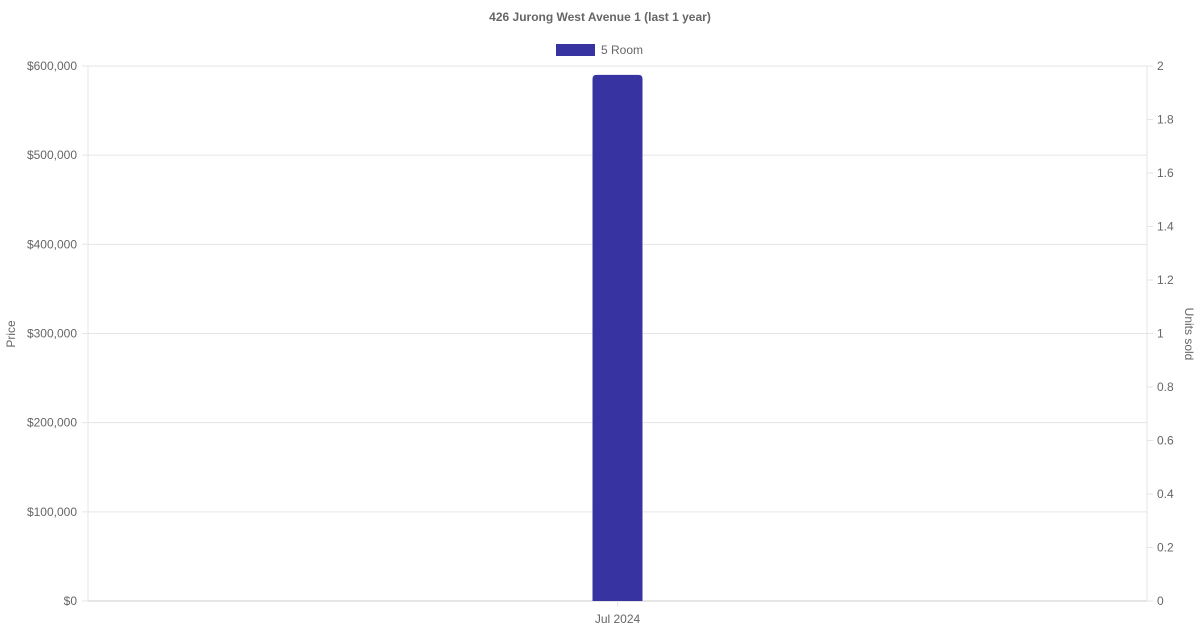  Describe the element at coordinates (11, 334) in the screenshot. I see `y-axis-label: Price` at that location.